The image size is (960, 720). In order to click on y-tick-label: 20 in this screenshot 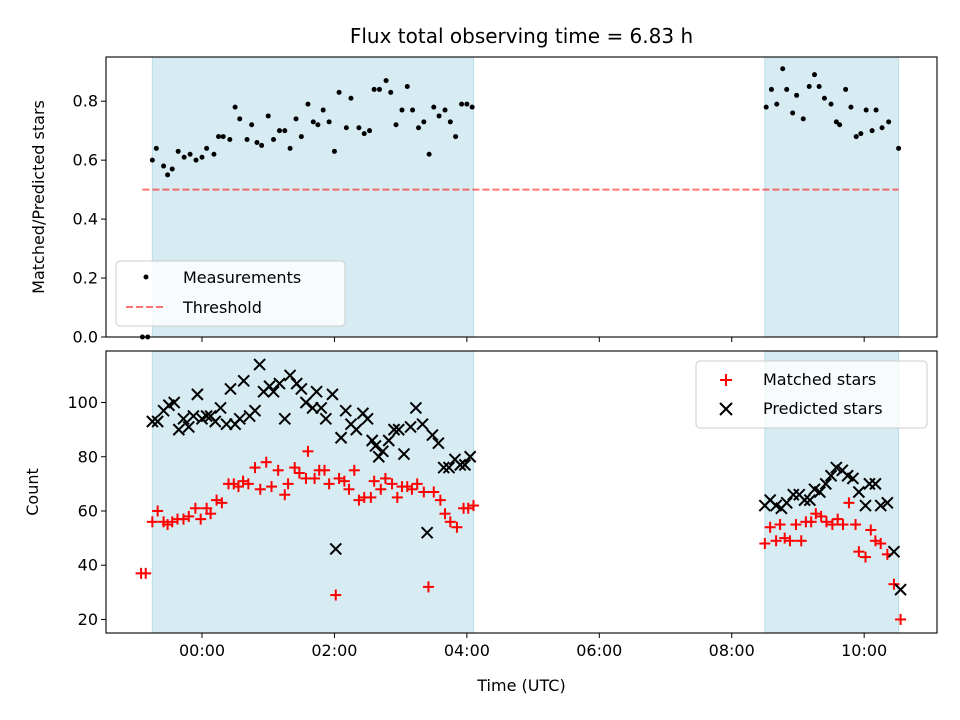, I will do `click(88, 619)`.